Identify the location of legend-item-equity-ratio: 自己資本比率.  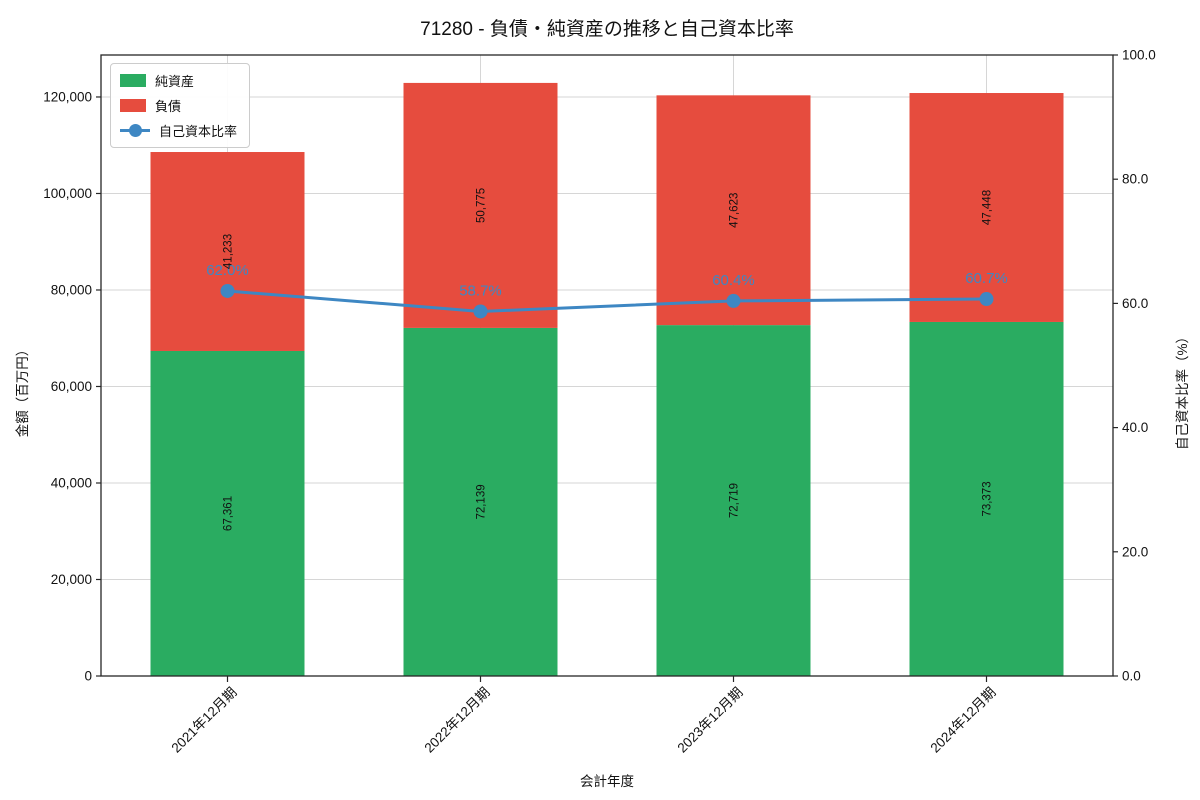
(178, 130).